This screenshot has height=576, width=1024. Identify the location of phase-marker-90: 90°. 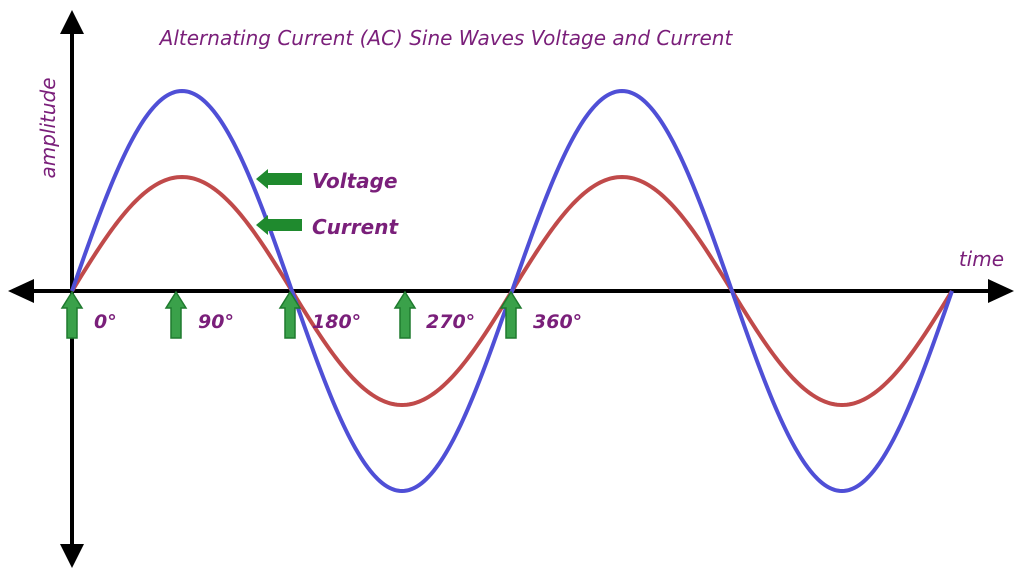
(199, 314).